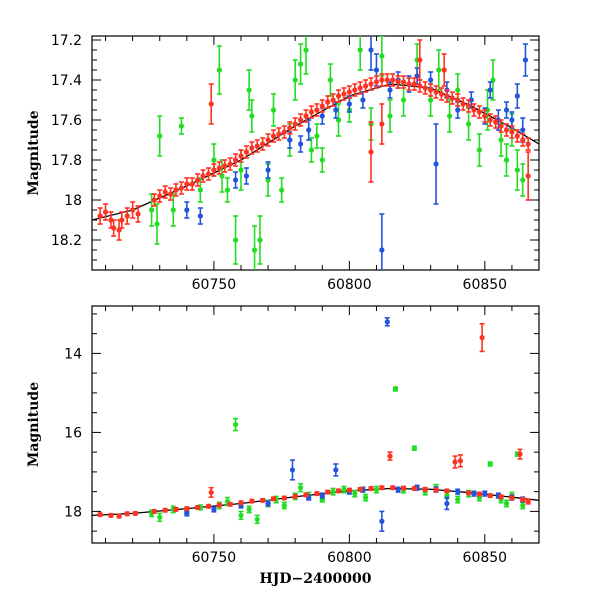 The image size is (600, 600). I want to click on y-tick-label: 14, so click(73, 354).